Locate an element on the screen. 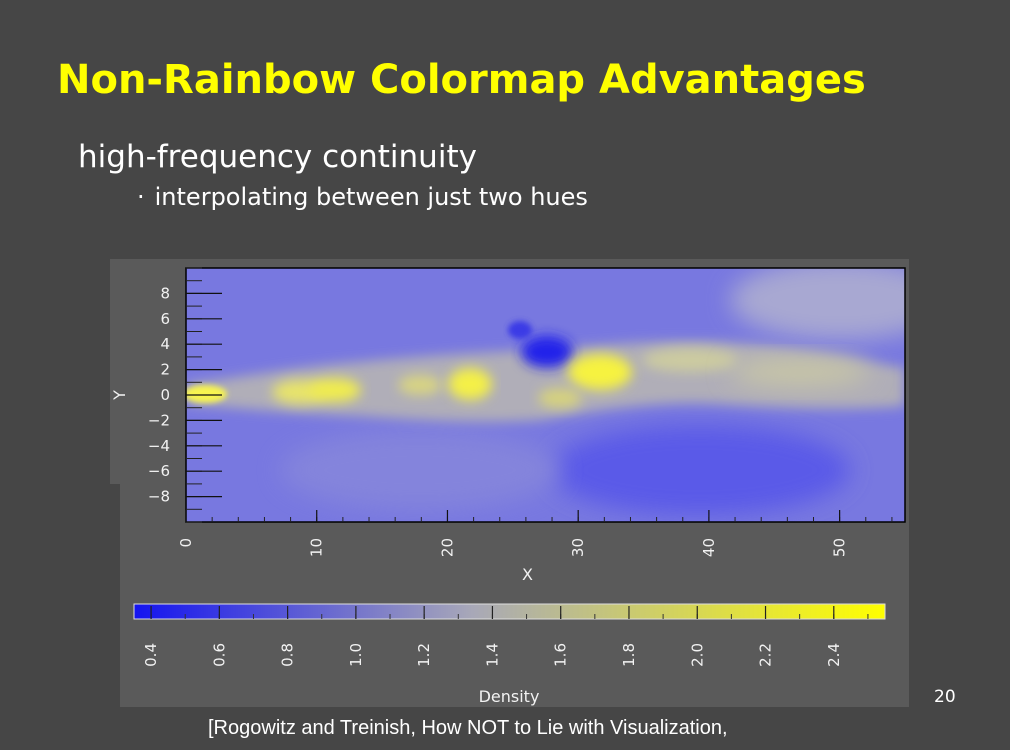 This screenshot has width=1010, height=750. inflow-jet is located at coordinates (206, 394).